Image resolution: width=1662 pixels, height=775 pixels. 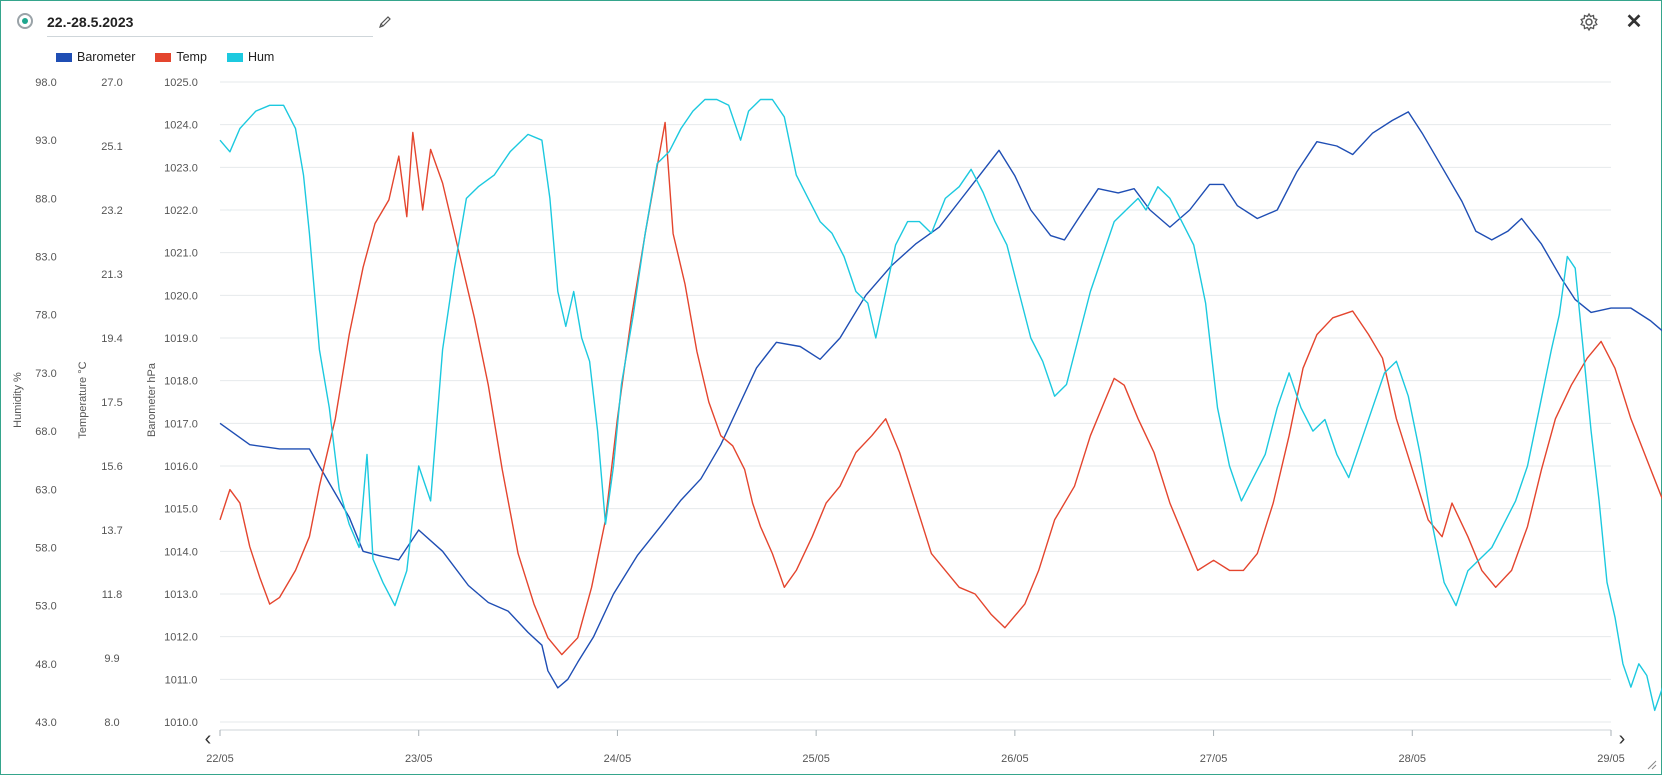 What do you see at coordinates (45, 141) in the screenshot?
I see `y-tick-label-hum: 93.0` at bounding box center [45, 141].